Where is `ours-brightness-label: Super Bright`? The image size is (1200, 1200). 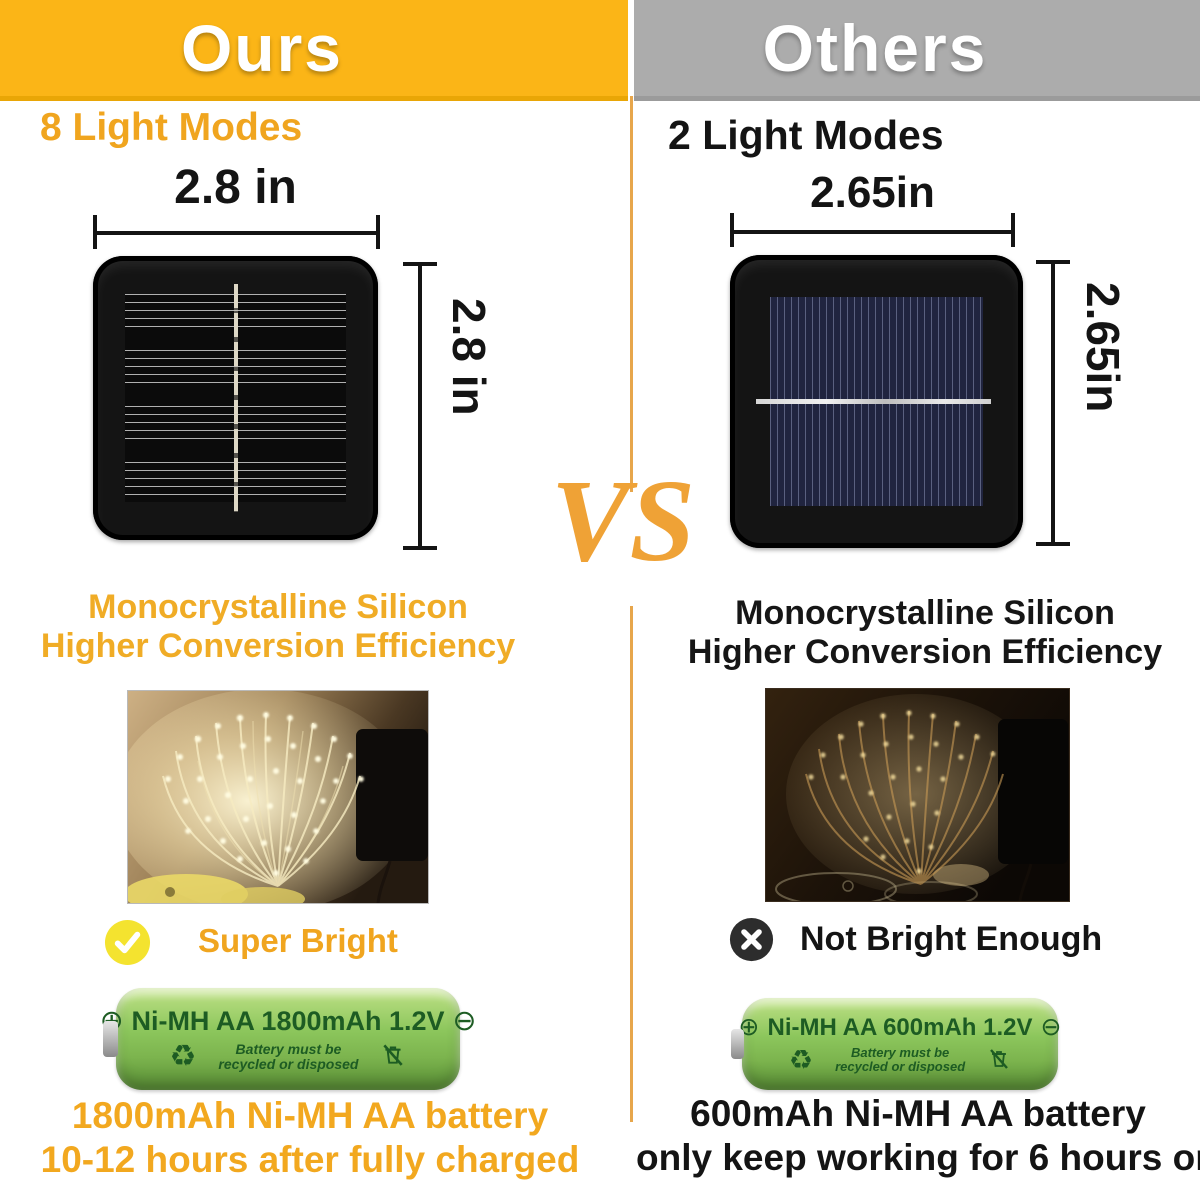 ours-brightness-label: Super Bright is located at coordinates (298, 940).